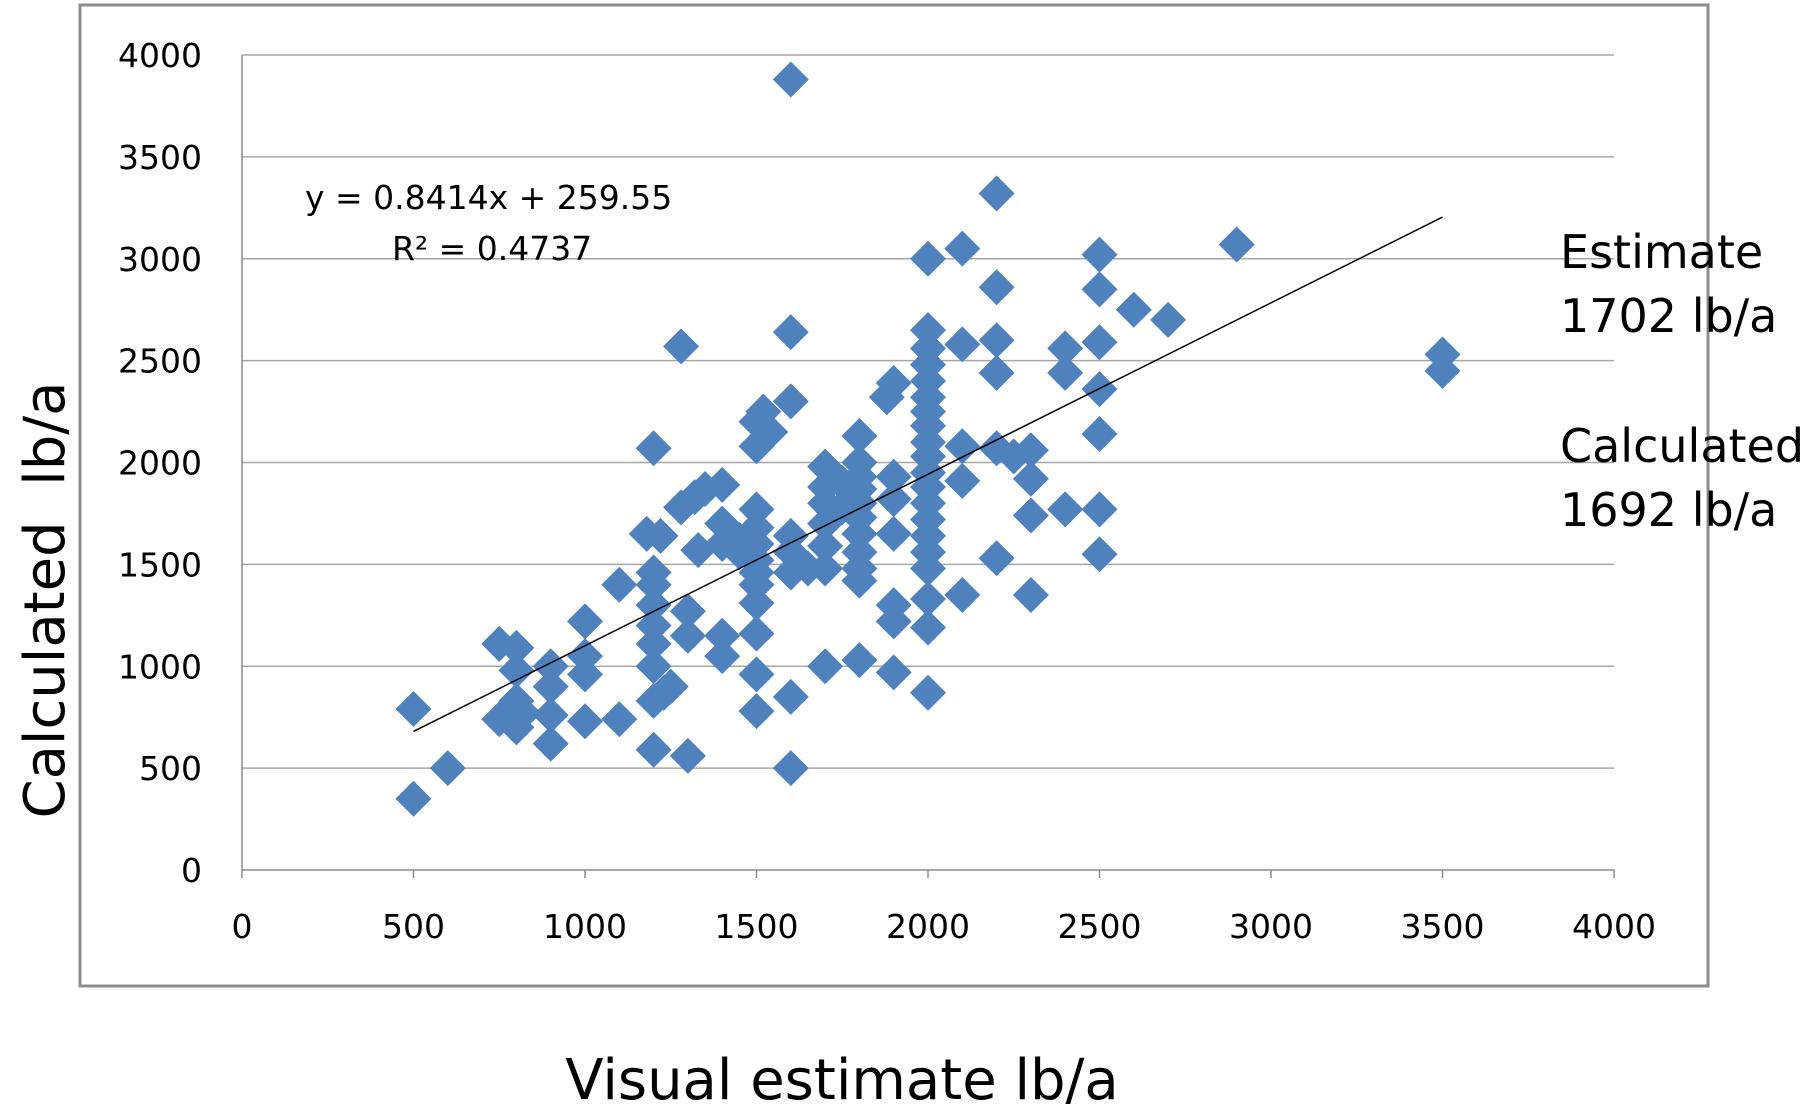 This screenshot has height=1116, width=1816. What do you see at coordinates (1661, 252) in the screenshot?
I see `estimate-label: Estimate` at bounding box center [1661, 252].